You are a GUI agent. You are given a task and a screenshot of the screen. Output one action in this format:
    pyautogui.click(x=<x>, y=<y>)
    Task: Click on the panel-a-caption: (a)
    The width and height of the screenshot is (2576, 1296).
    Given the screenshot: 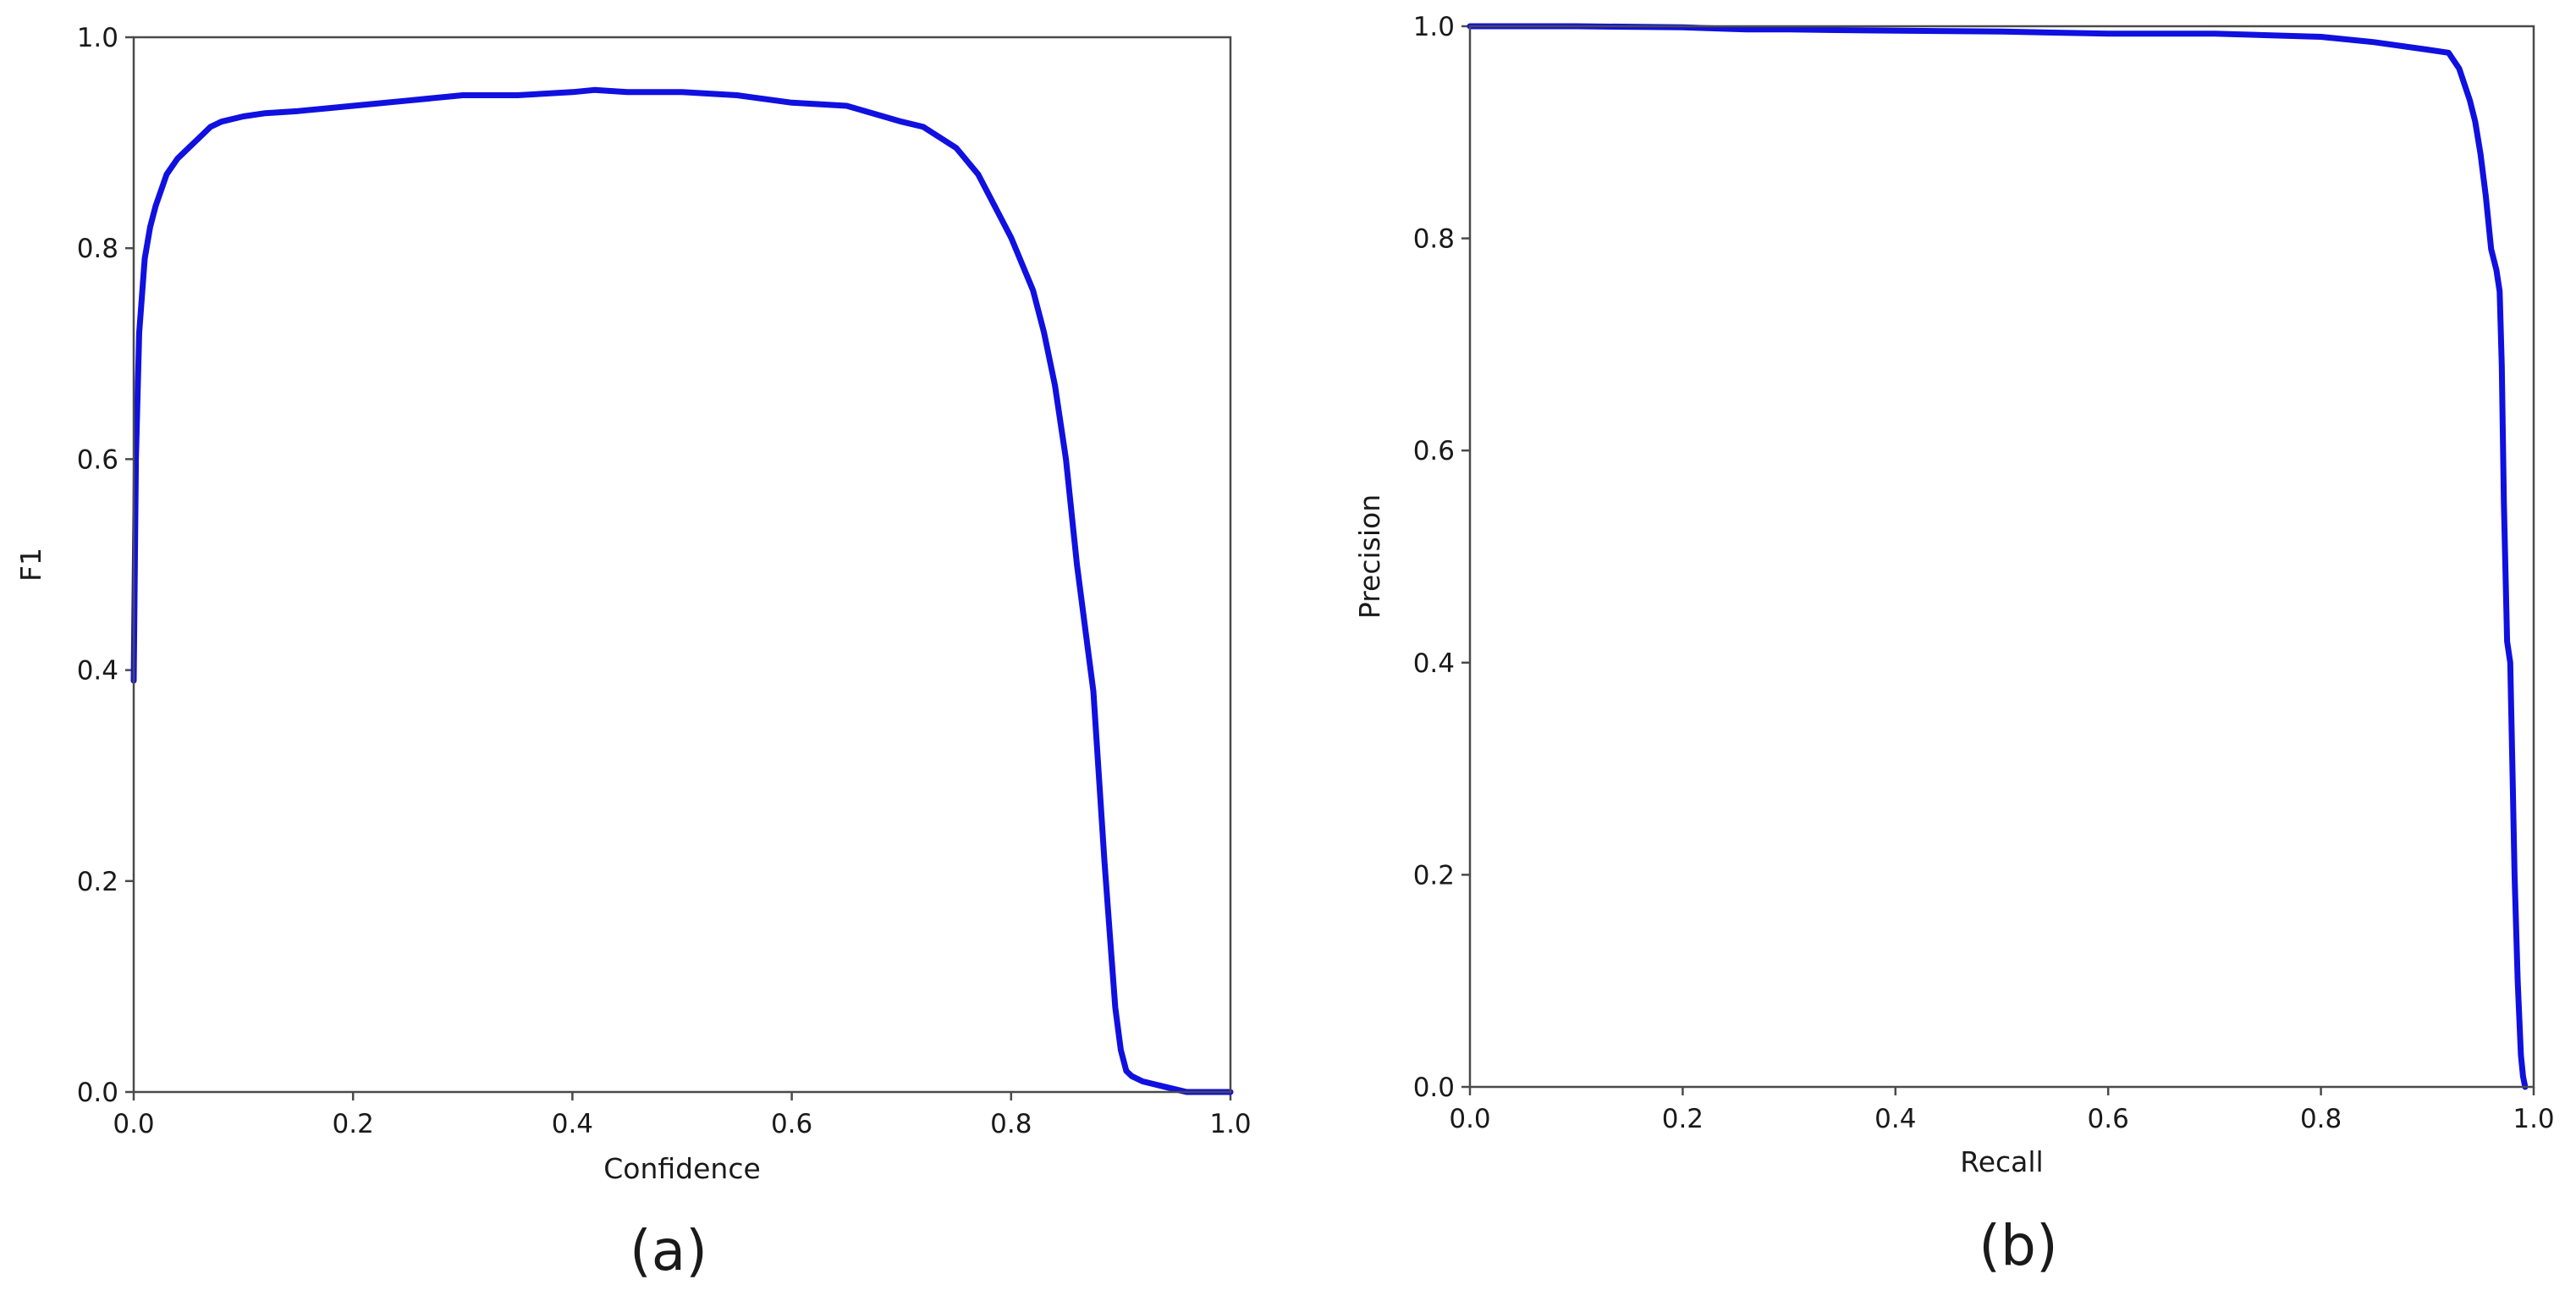 What is the action you would take?
    pyautogui.click(x=668, y=1250)
    